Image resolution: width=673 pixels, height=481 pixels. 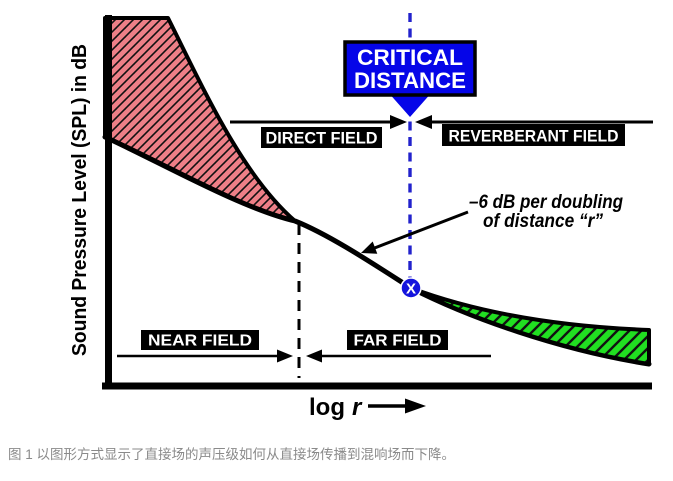 I want to click on near-field-box, so click(x=200, y=340).